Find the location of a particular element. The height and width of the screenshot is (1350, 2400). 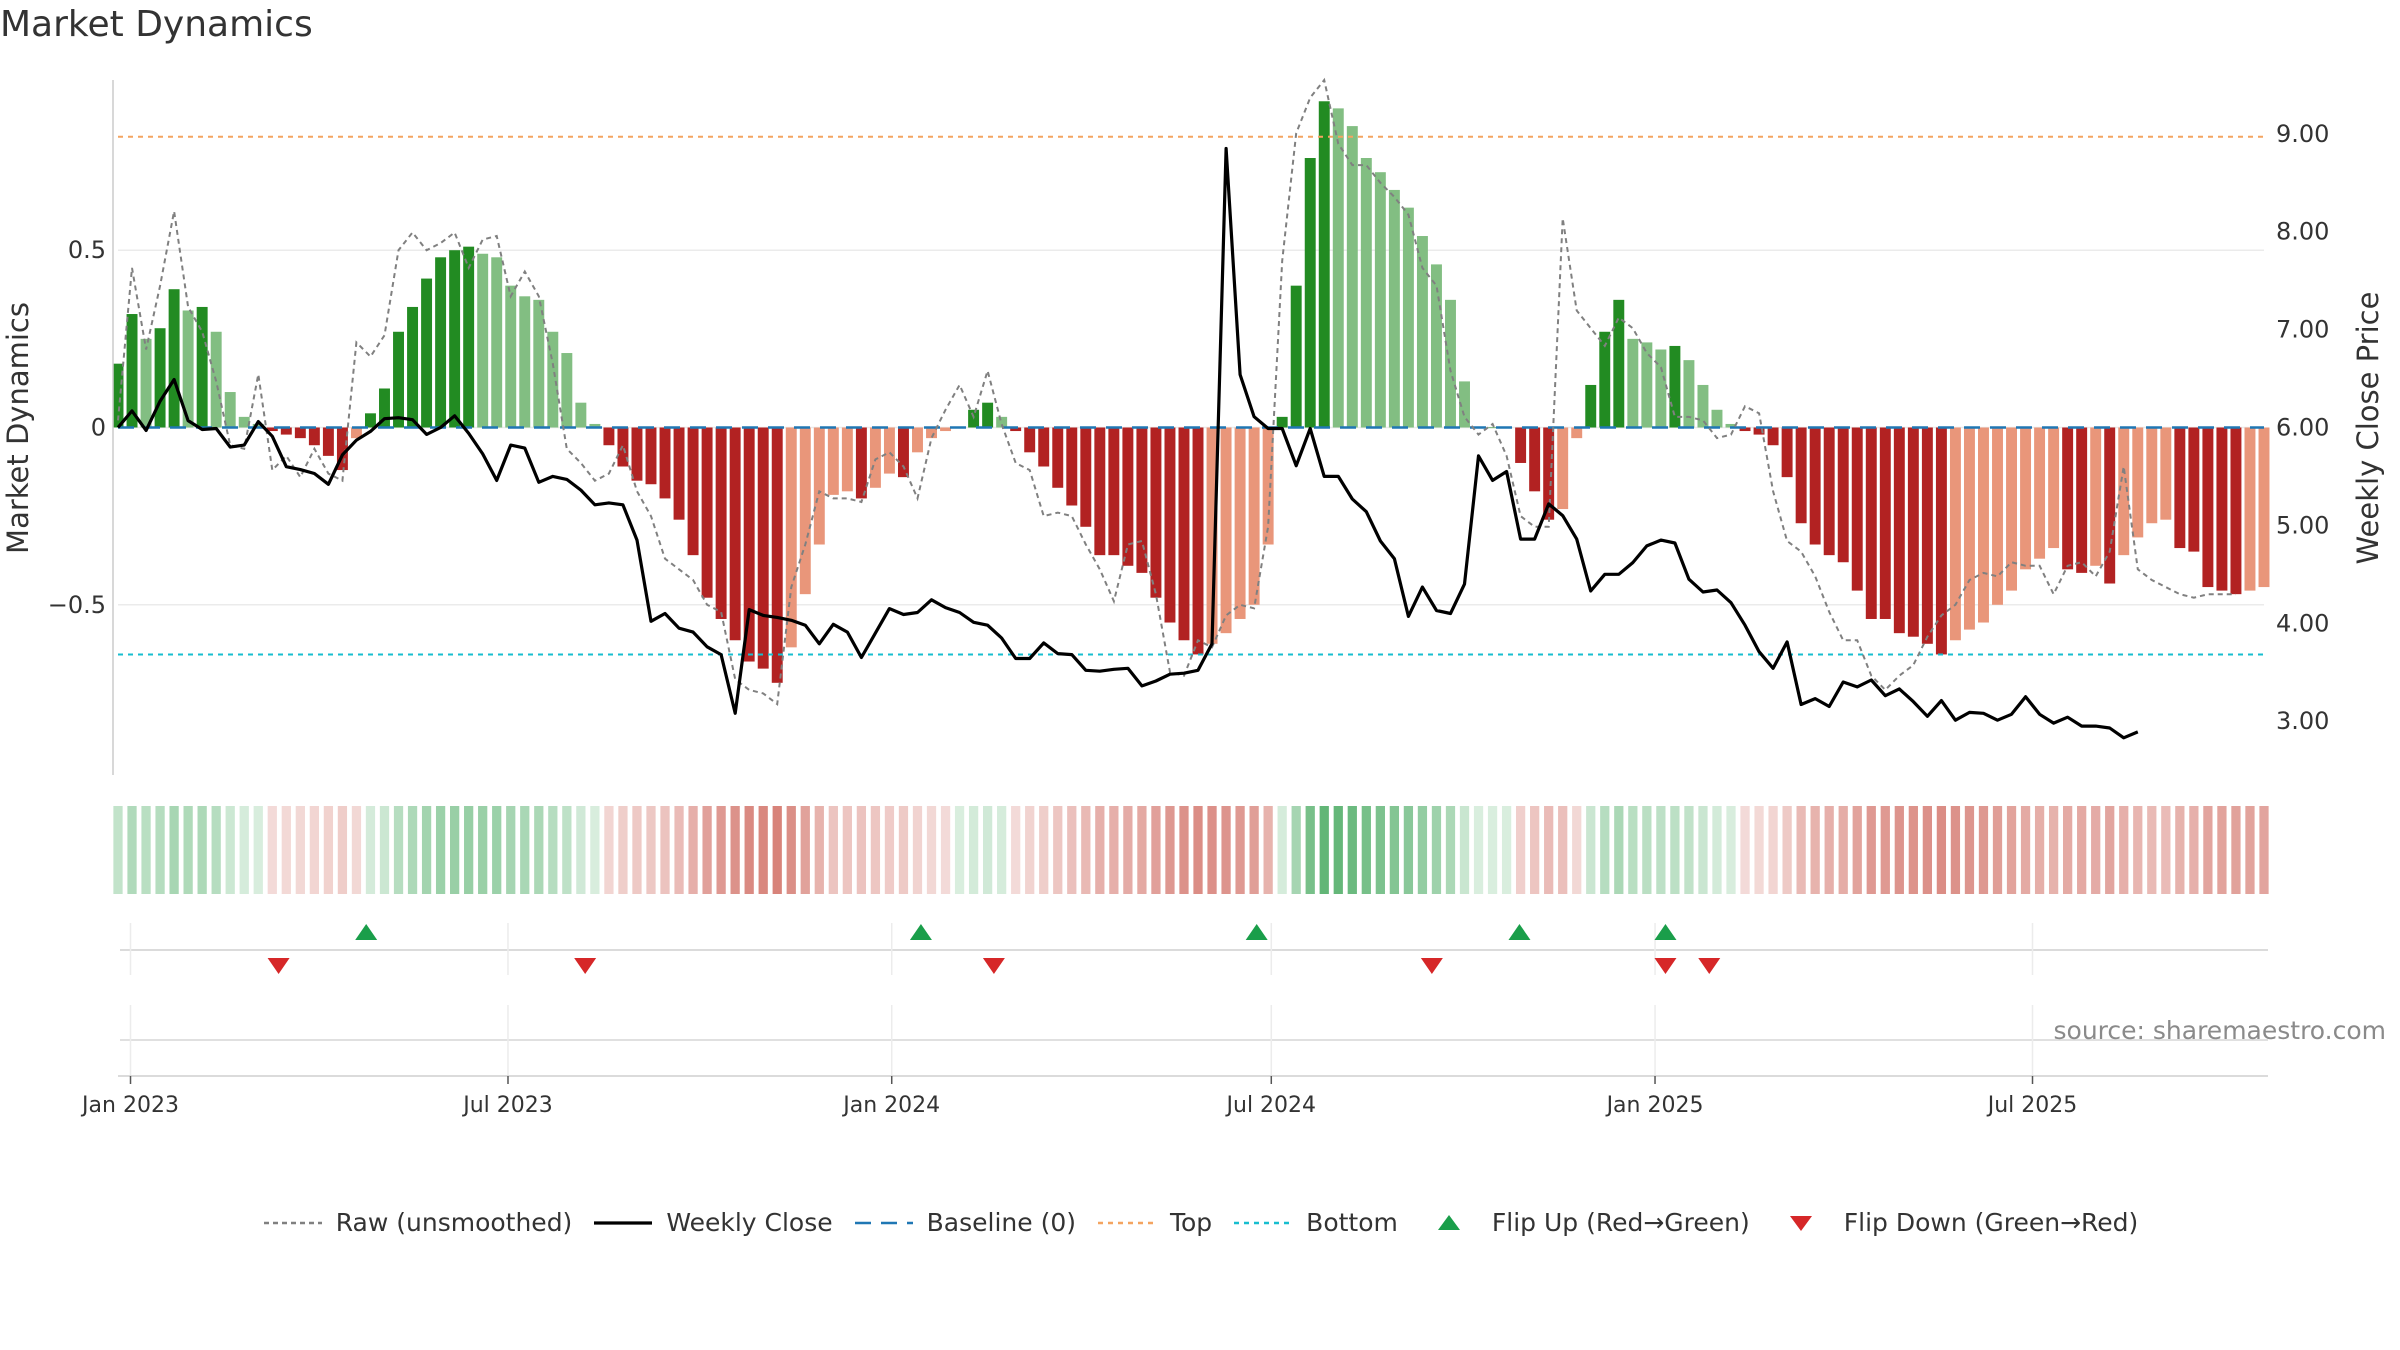

legend-item-top: Top is located at coordinates (1154, 1222).